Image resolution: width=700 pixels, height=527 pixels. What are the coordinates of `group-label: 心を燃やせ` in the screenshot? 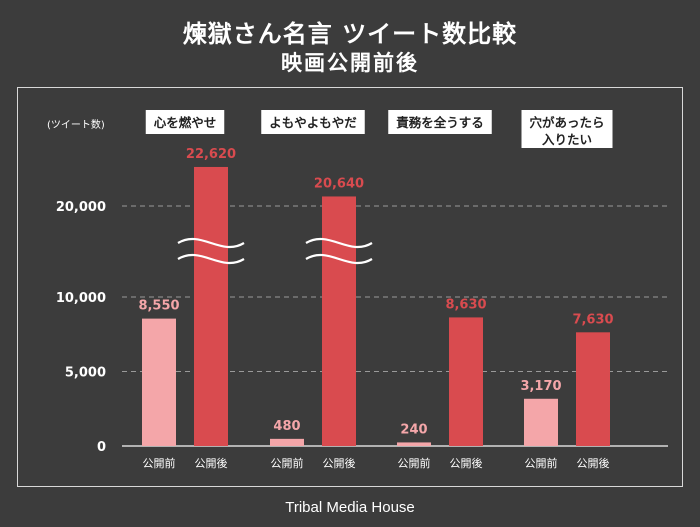 It's located at (185, 122).